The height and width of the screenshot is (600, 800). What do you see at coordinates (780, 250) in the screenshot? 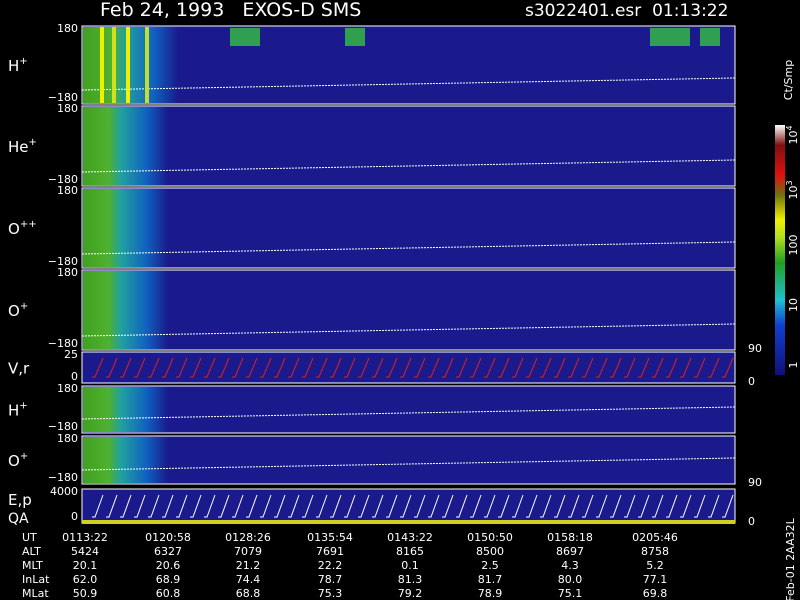
I see `colorbar` at bounding box center [780, 250].